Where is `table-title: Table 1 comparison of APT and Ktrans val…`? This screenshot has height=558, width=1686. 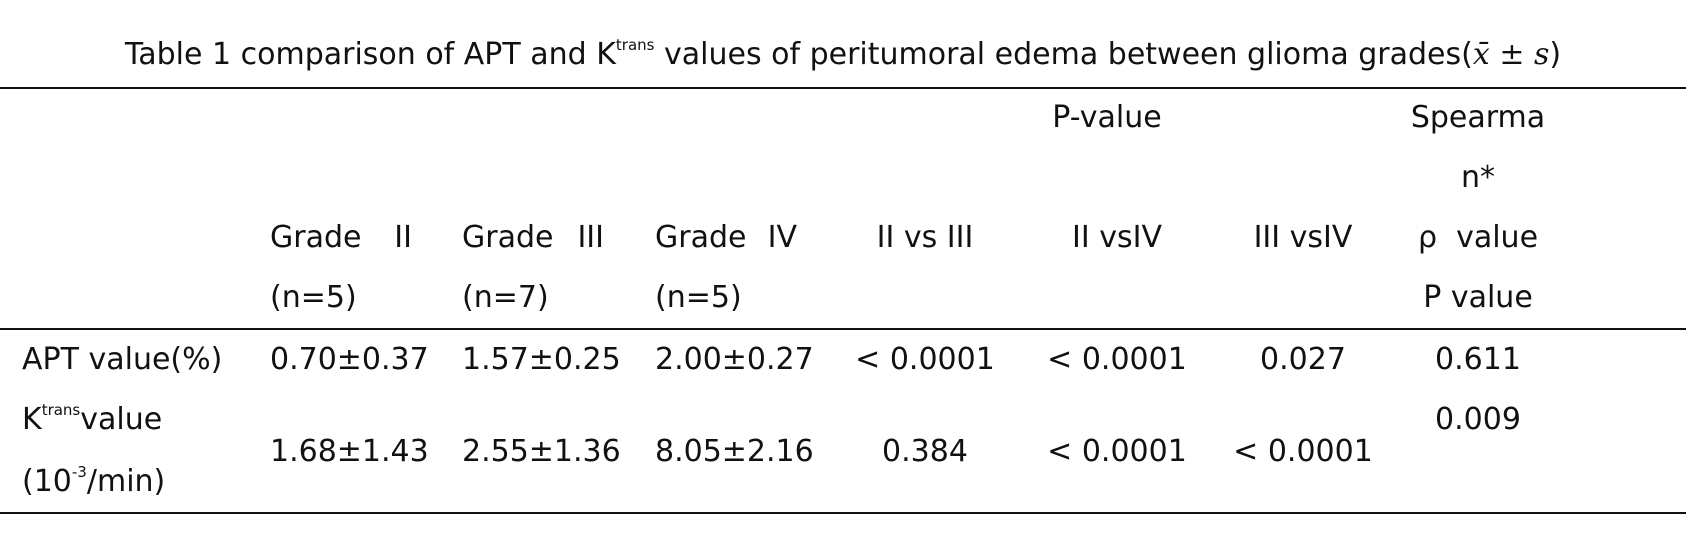 table-title: Table 1 comparison of APT and Ktrans val… is located at coordinates (843, 55).